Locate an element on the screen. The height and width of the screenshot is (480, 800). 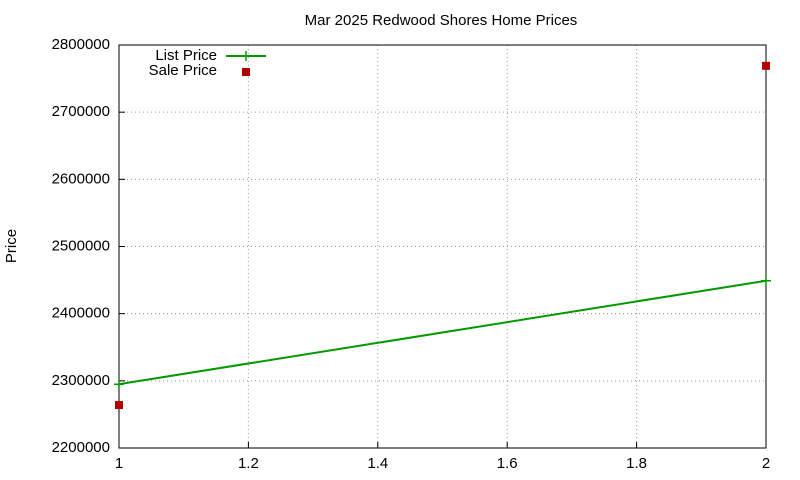
x-tick-label: 2 is located at coordinates (766, 463).